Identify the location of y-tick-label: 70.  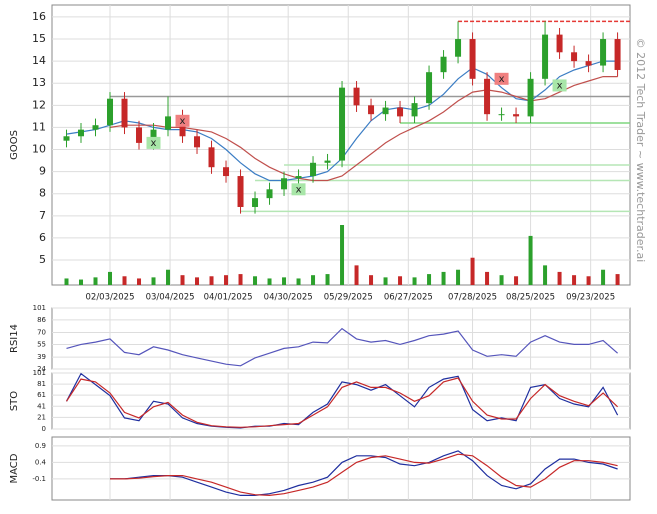
(41, 333).